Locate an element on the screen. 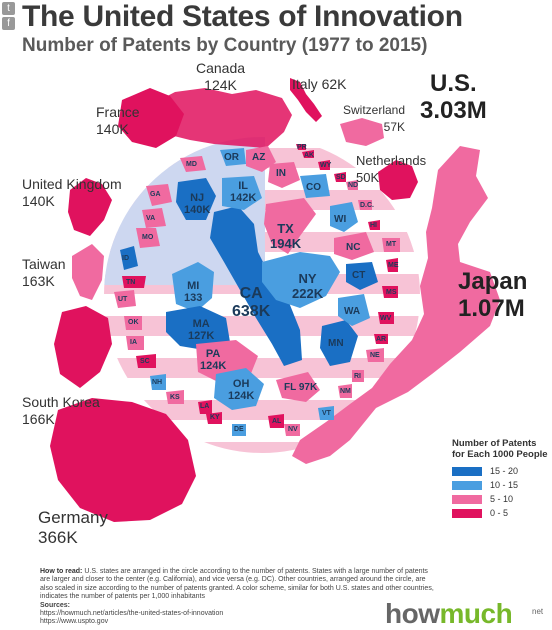  state-shape-ri is located at coordinates (358, 376).